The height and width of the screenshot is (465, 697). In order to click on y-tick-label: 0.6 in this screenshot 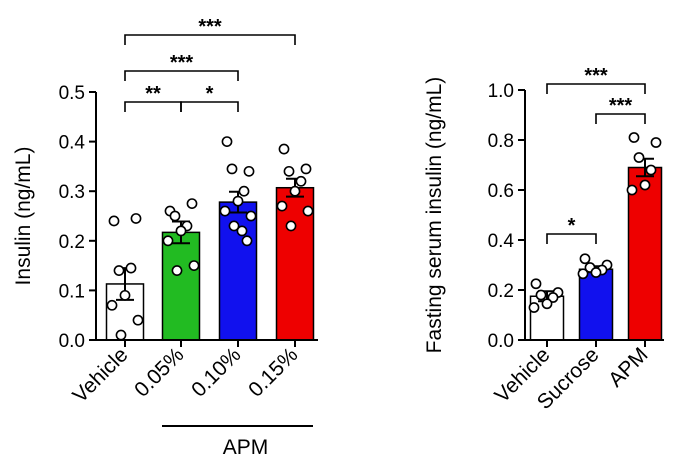, I will do `click(501, 191)`.